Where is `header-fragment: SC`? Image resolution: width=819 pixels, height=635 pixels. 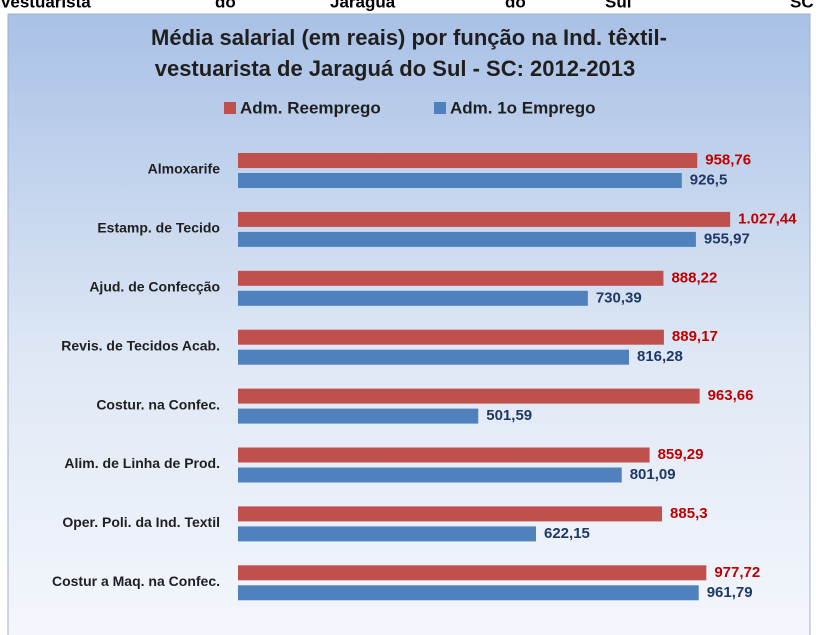
header-fragment: SC is located at coordinates (802, 5).